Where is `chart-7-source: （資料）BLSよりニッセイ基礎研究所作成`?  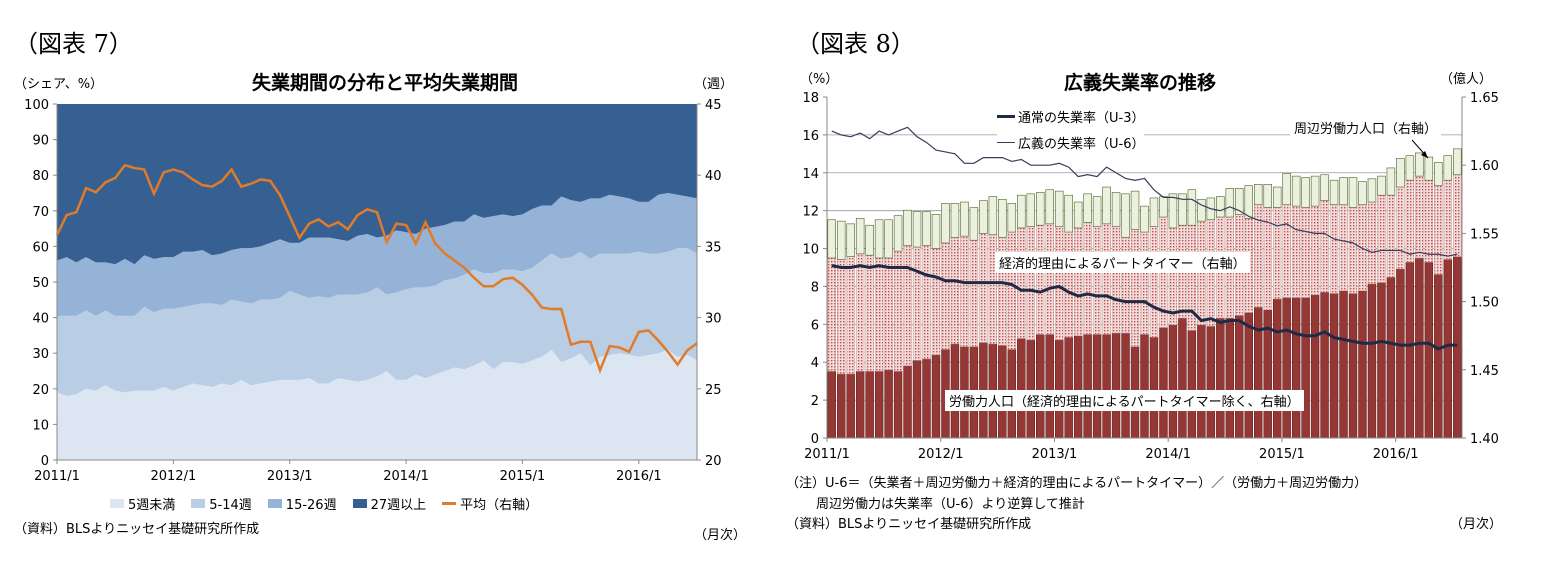 chart-7-source: （資料）BLSよりニッセイ基礎研究所作成 is located at coordinates (137, 529).